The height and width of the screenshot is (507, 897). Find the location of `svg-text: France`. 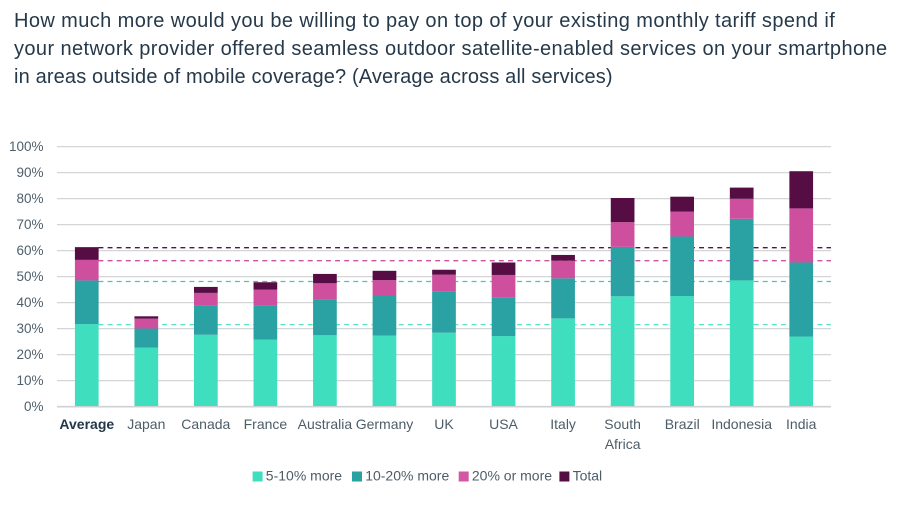

svg-text: France is located at coordinates (266, 424).